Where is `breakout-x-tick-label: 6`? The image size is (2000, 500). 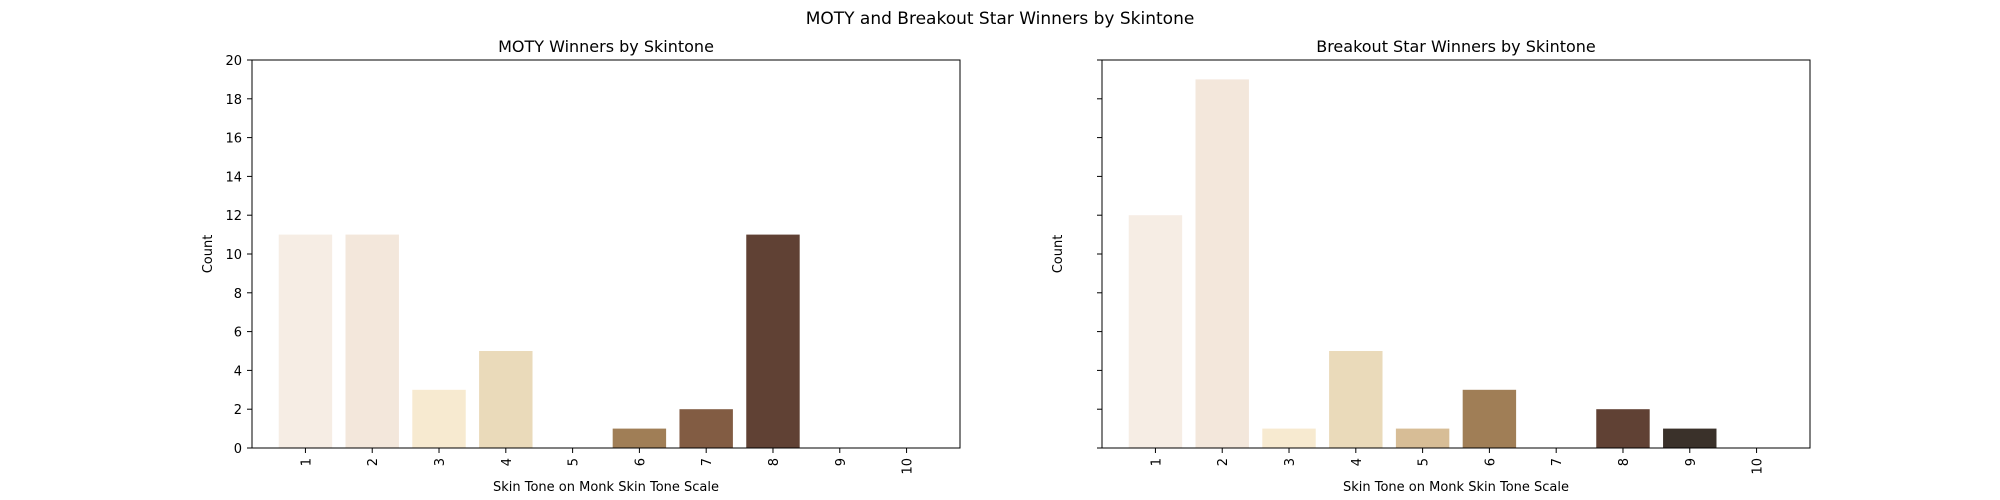
breakout-x-tick-label: 6 is located at coordinates (1490, 462).